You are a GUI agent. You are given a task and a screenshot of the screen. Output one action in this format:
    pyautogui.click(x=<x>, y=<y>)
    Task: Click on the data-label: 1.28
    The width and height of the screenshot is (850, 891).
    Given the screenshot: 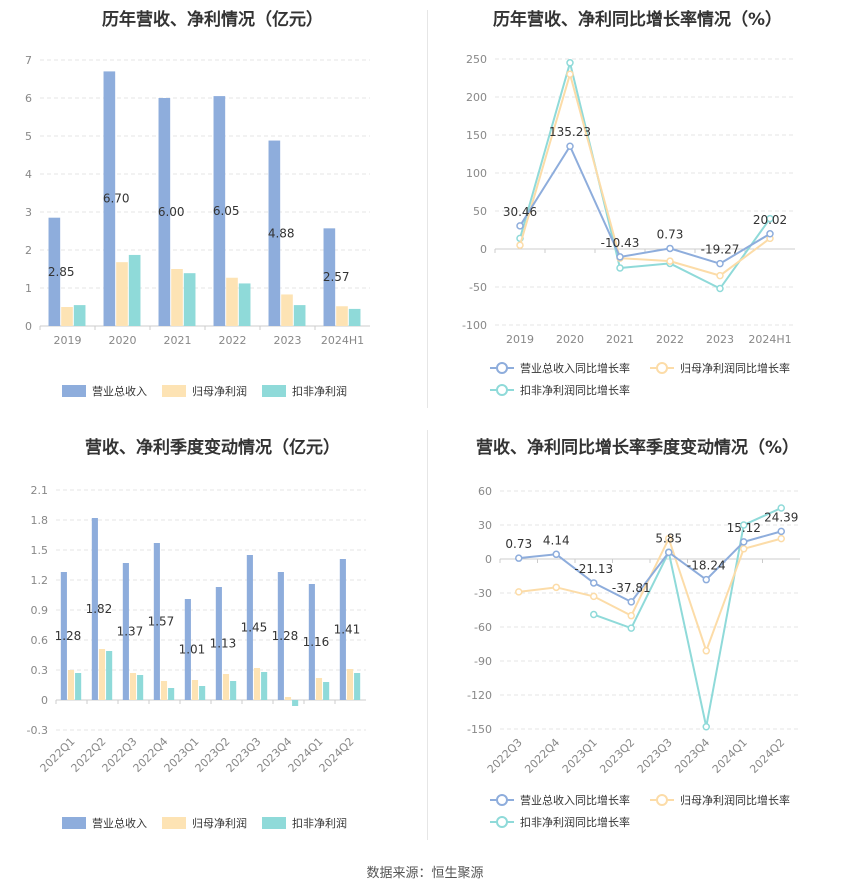 What is the action you would take?
    pyautogui.click(x=68, y=636)
    